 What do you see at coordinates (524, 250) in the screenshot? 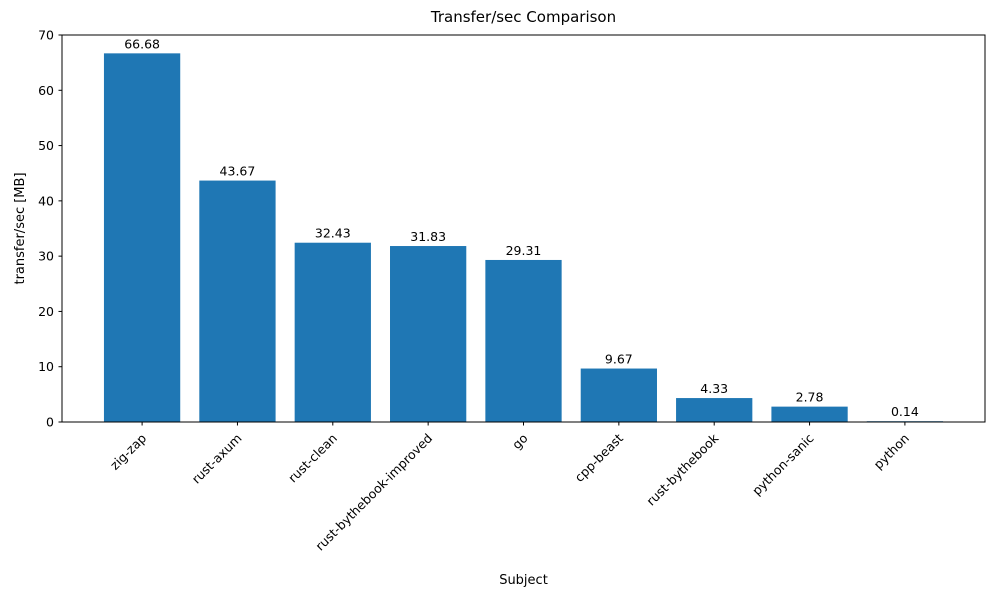
I see `bar-value-label: 29.31` at bounding box center [524, 250].